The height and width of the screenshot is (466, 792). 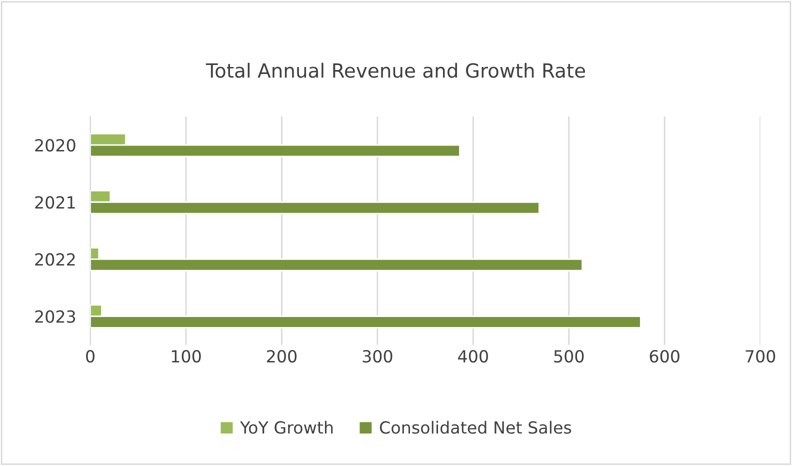 I want to click on x-tick-label: 200, so click(x=282, y=356).